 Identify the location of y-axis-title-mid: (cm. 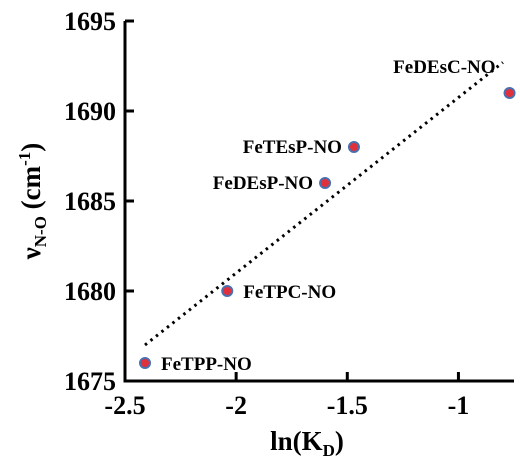
(31, 190).